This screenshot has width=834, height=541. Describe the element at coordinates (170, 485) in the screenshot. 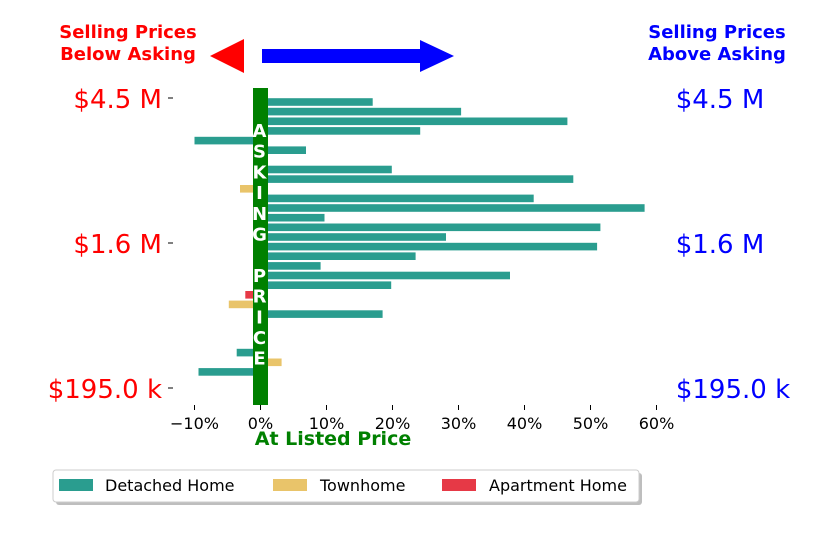

I see `legend-label-detached: Detached Home` at that location.